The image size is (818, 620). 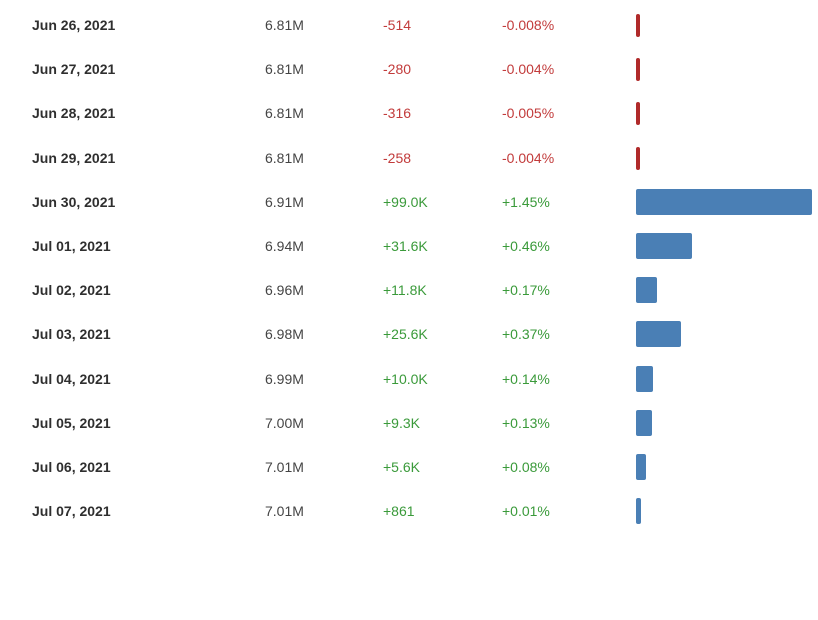 I want to click on row-date: Jun 30, 2021, so click(x=74, y=201).